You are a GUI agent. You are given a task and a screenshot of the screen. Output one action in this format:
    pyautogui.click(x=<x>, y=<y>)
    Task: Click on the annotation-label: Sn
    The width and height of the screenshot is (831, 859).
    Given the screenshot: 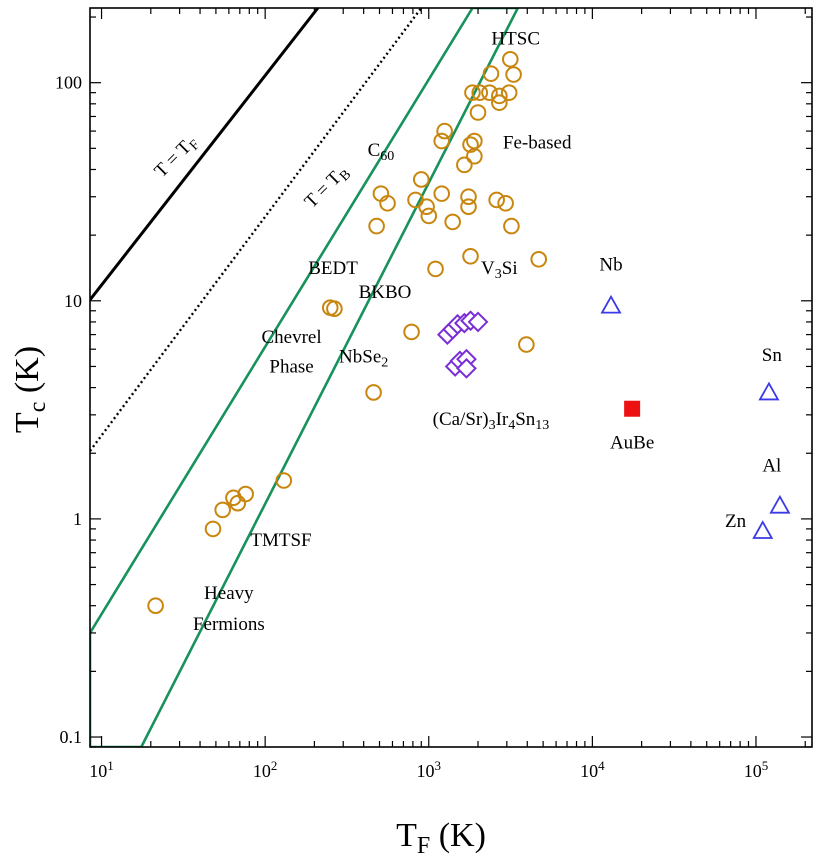 What is the action you would take?
    pyautogui.click(x=772, y=355)
    